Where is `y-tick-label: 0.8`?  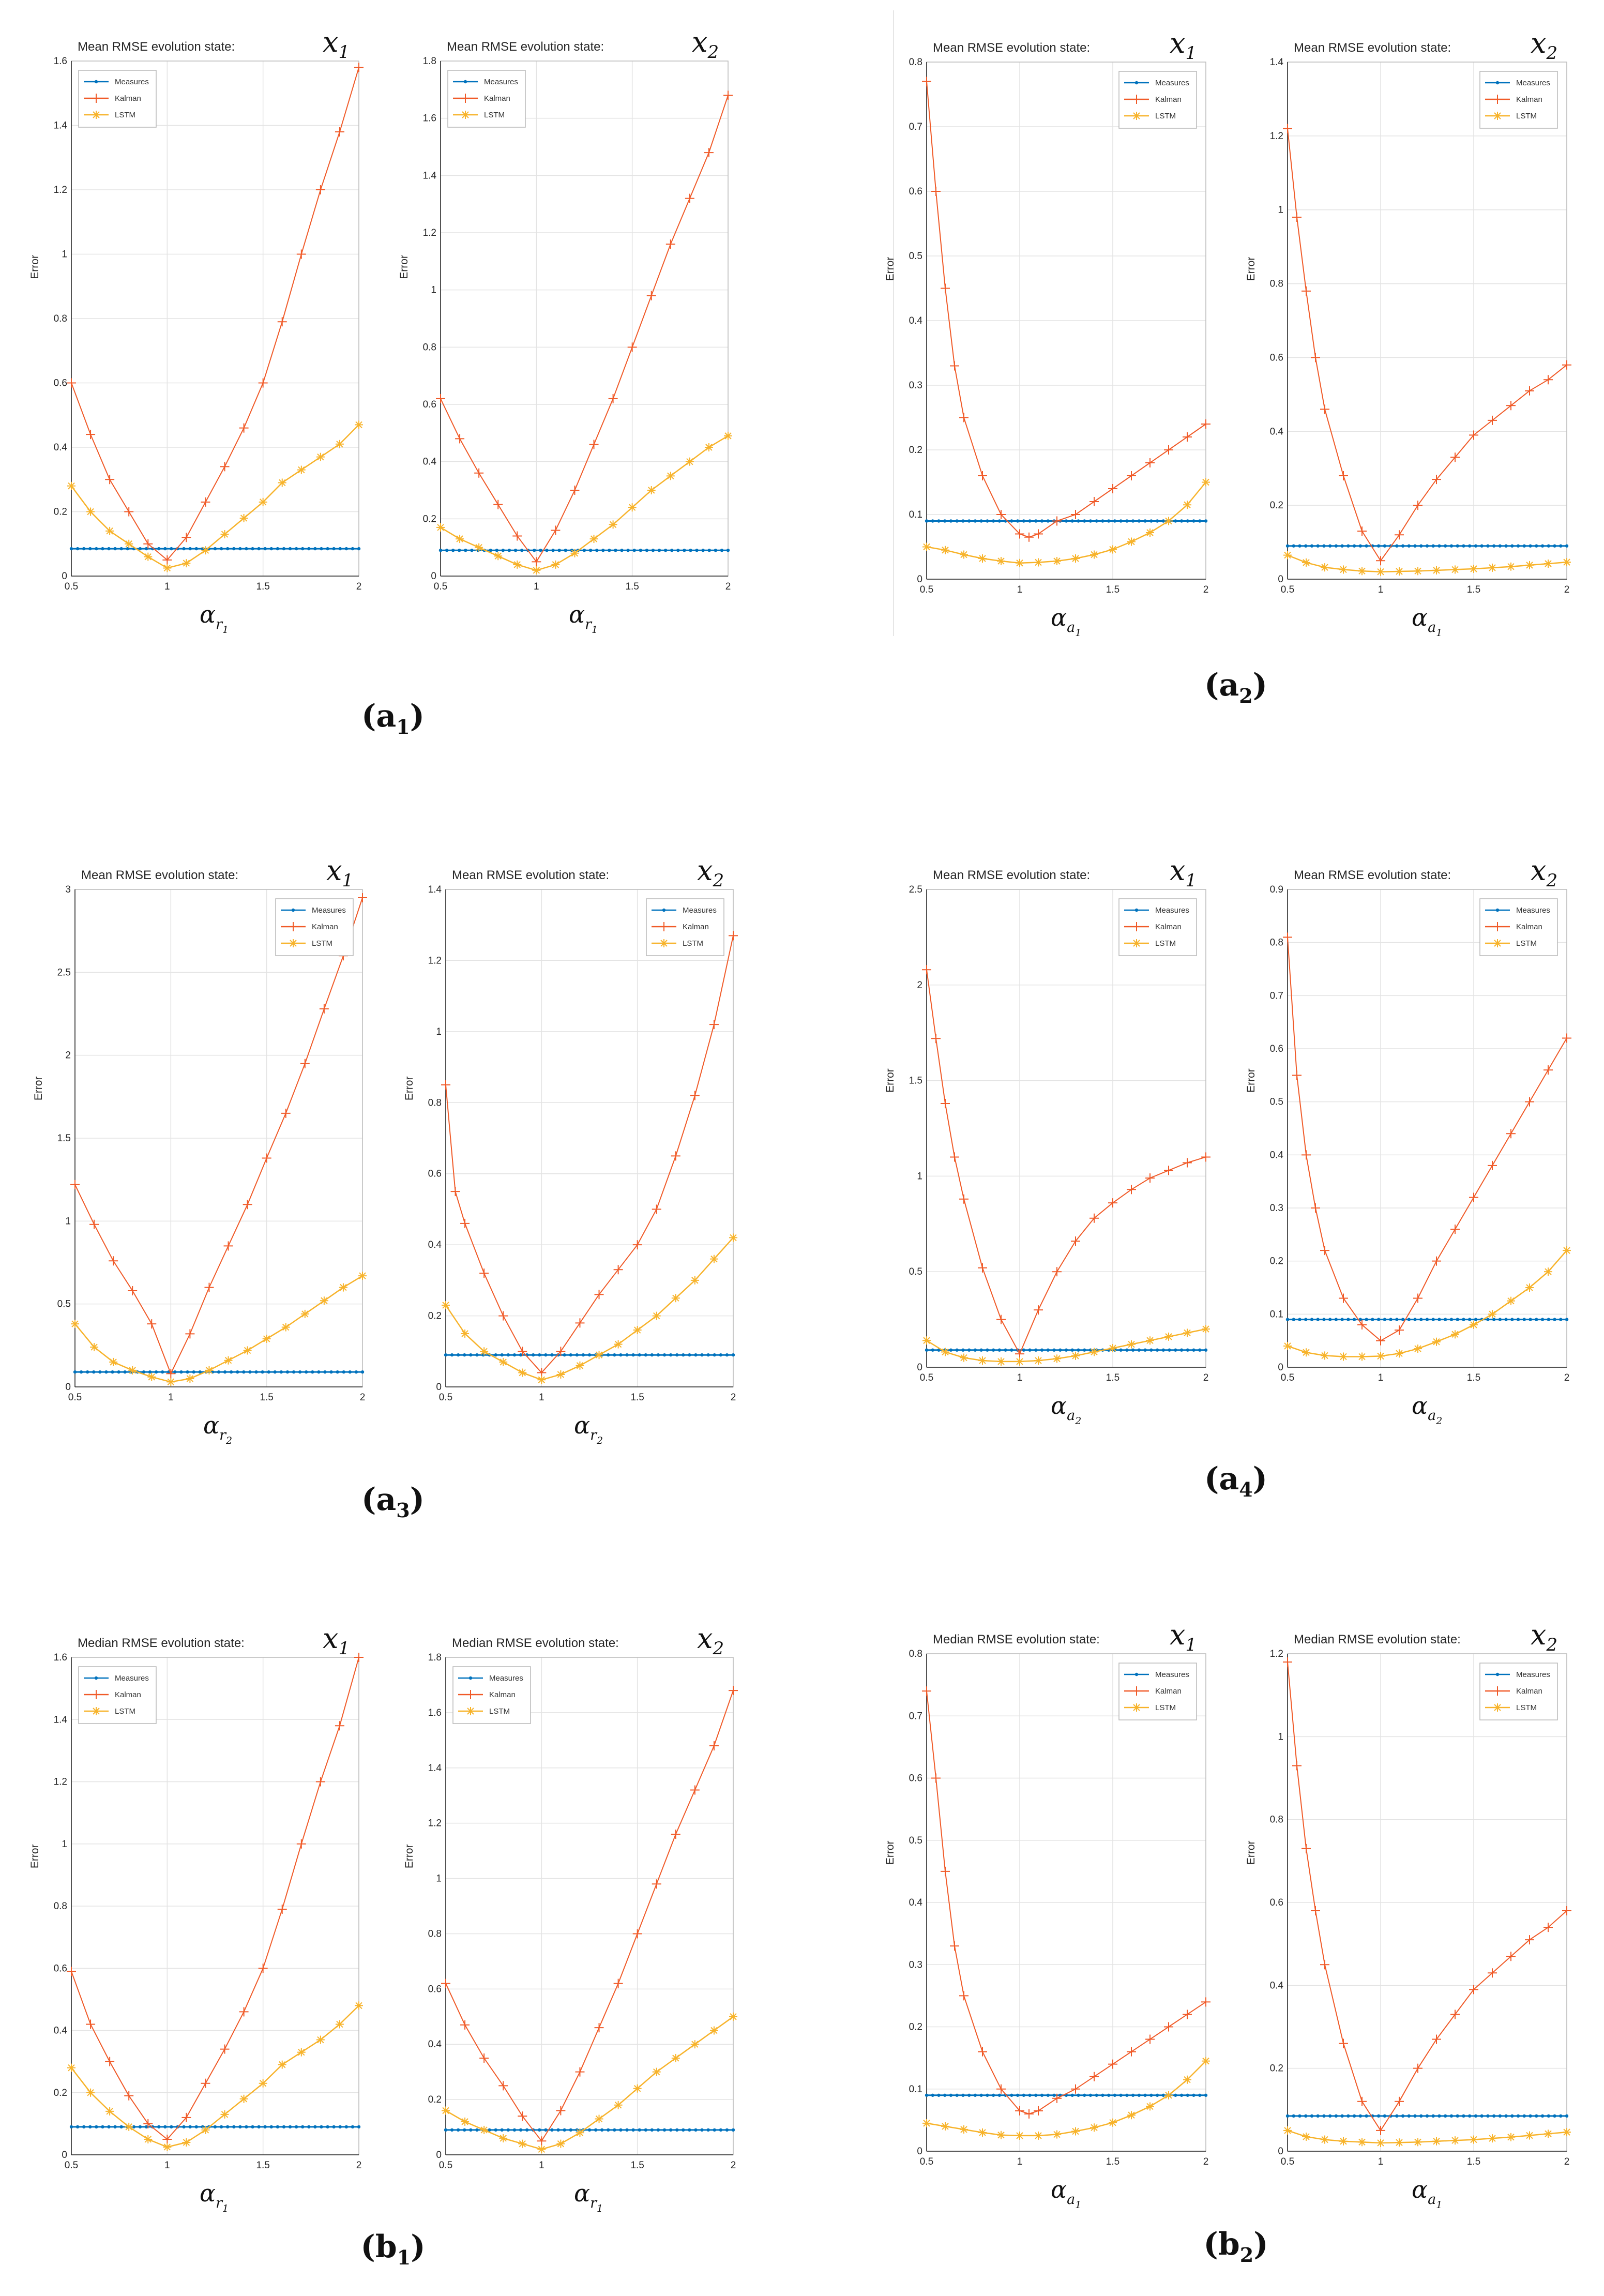
y-tick-label: 0.8 is located at coordinates (435, 1102).